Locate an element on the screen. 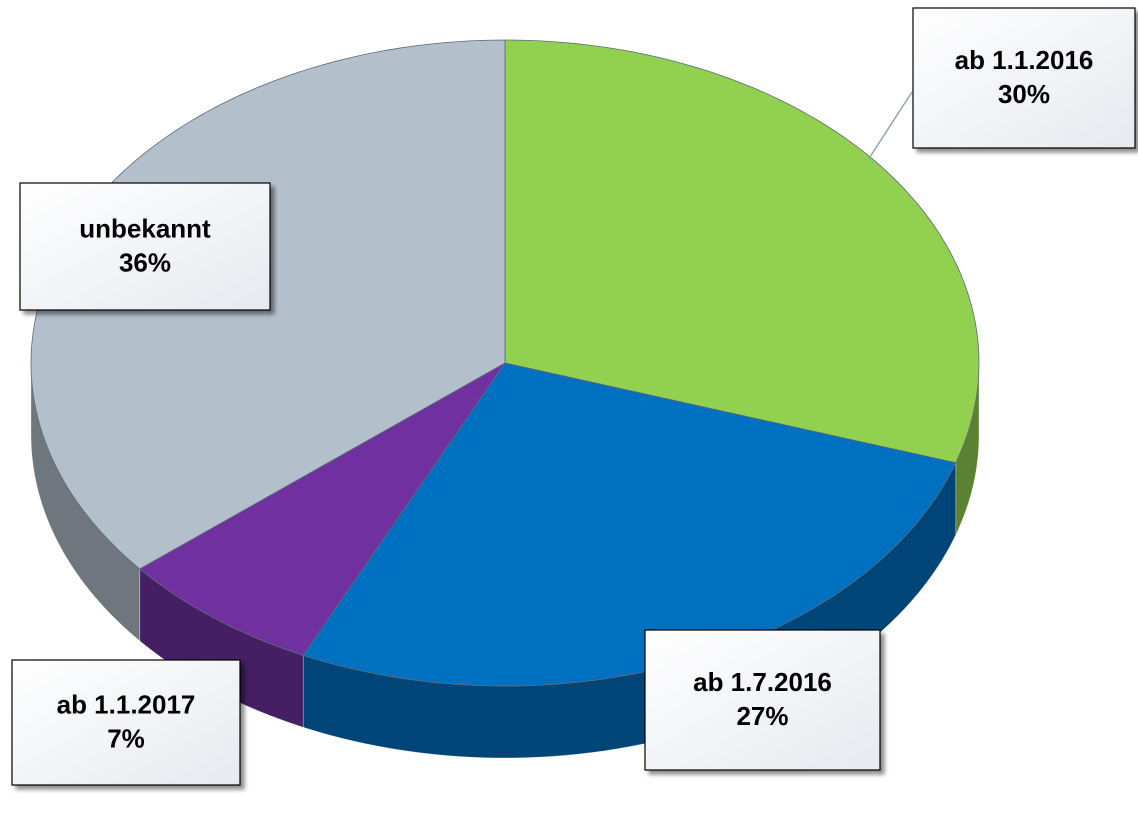  data-label: ab 1.1.2016 30% is located at coordinates (1024, 78).